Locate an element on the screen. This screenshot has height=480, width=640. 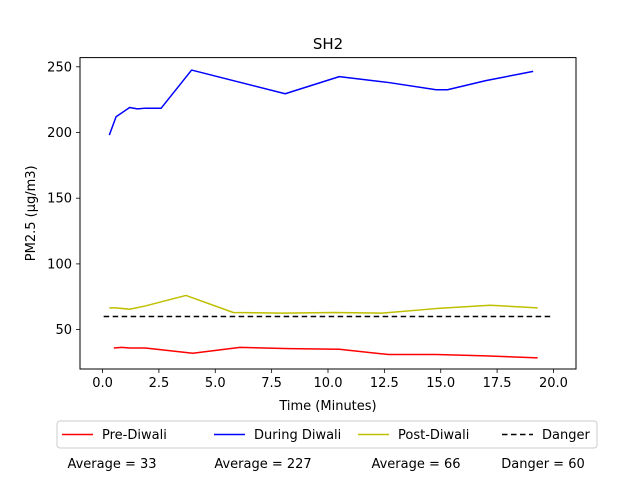
x-tick-label: 0.0 is located at coordinates (102, 383).